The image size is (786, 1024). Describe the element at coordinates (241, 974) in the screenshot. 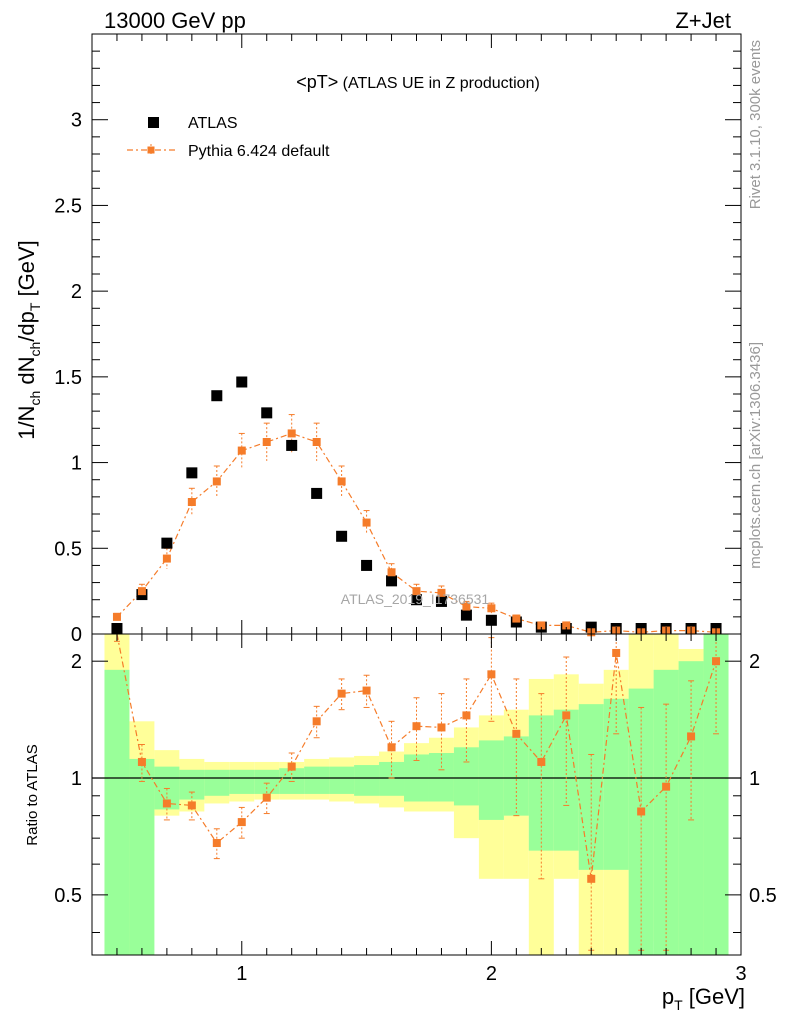

I see `x-tick-label-1: 1` at that location.